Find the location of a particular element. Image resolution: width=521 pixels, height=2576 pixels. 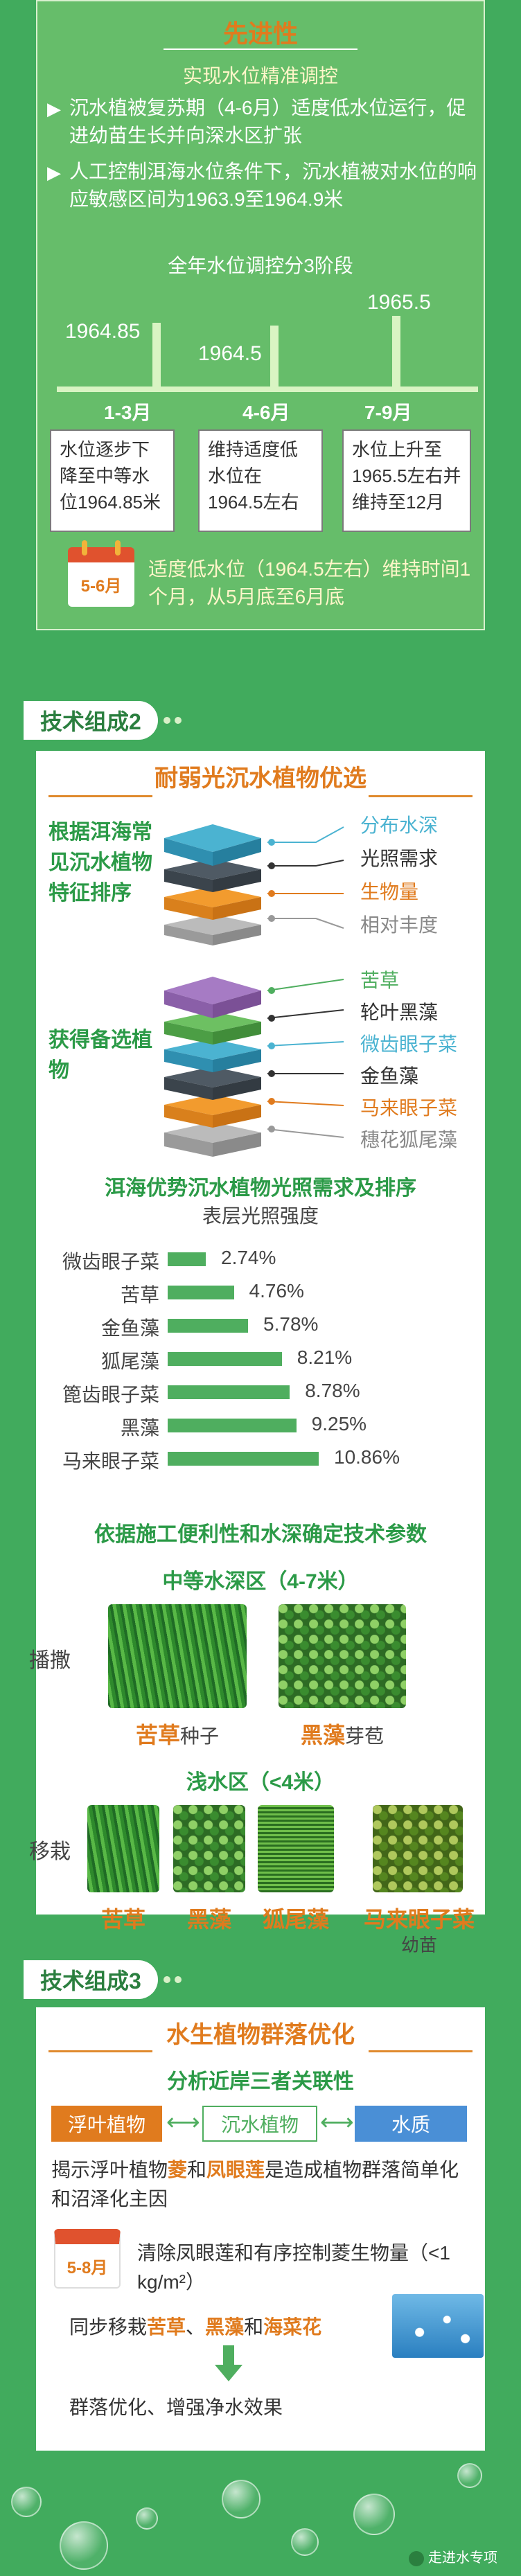

title-rule-right is located at coordinates (421, 796).